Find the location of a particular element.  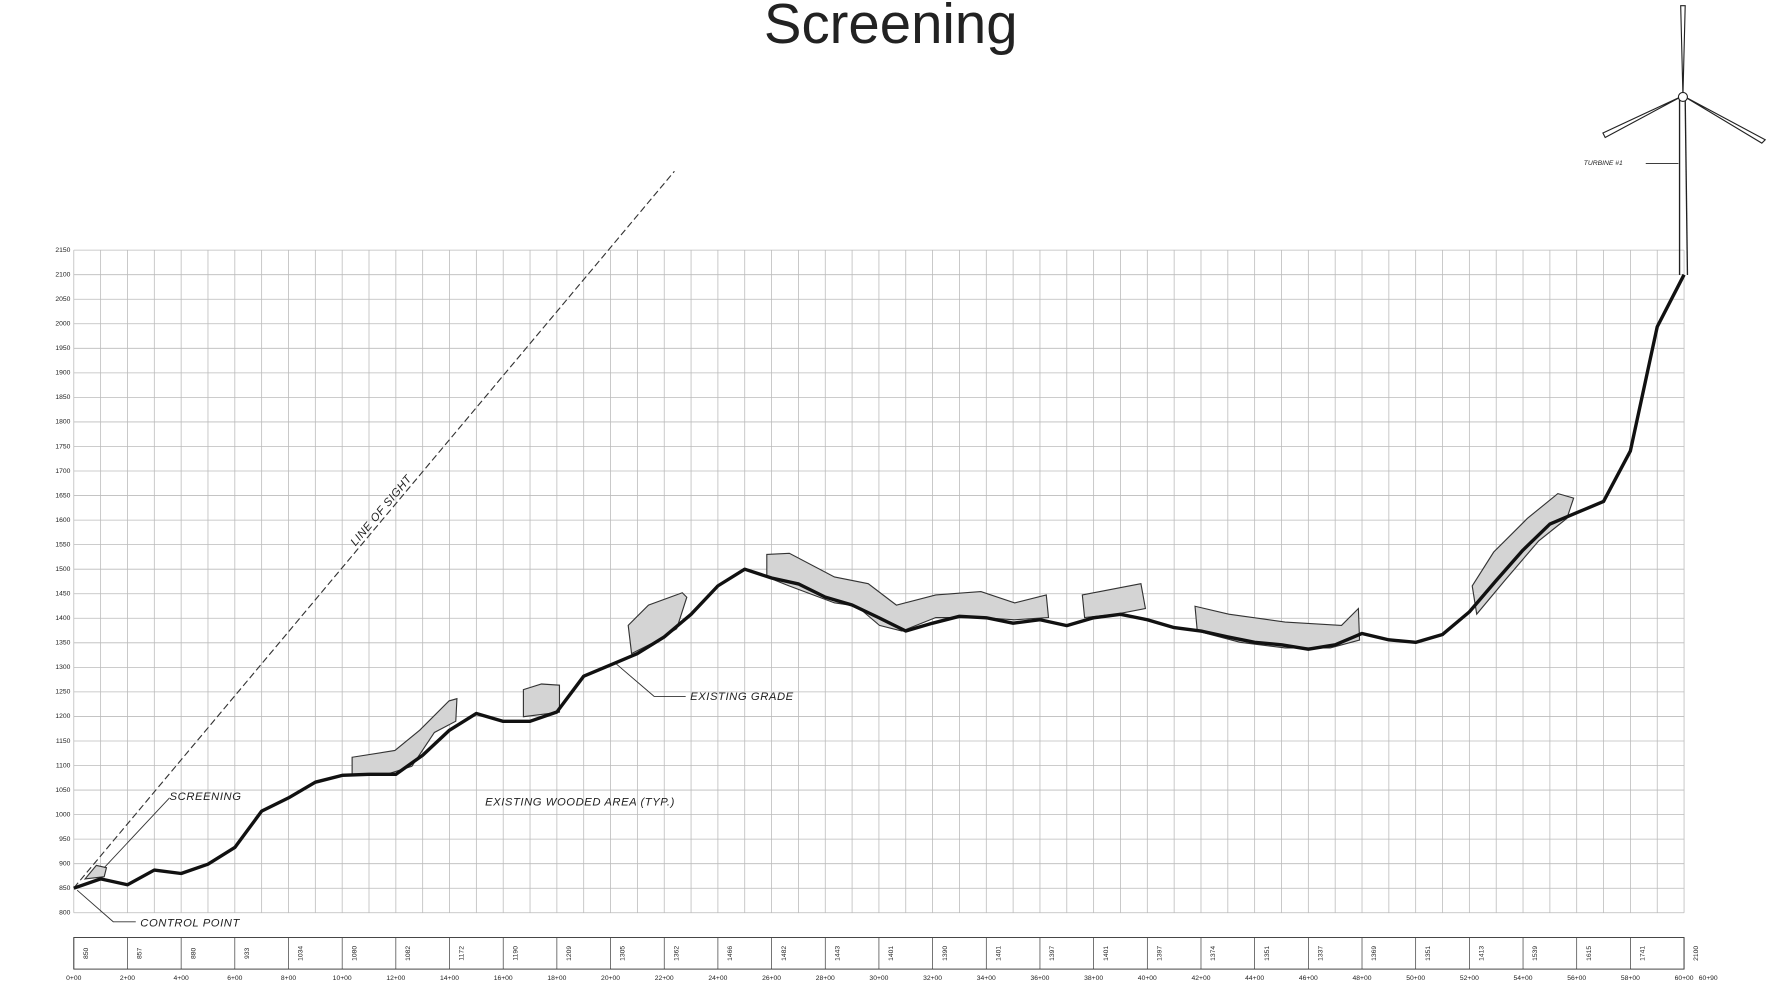

y-tick-label: 2150 is located at coordinates (62, 250).